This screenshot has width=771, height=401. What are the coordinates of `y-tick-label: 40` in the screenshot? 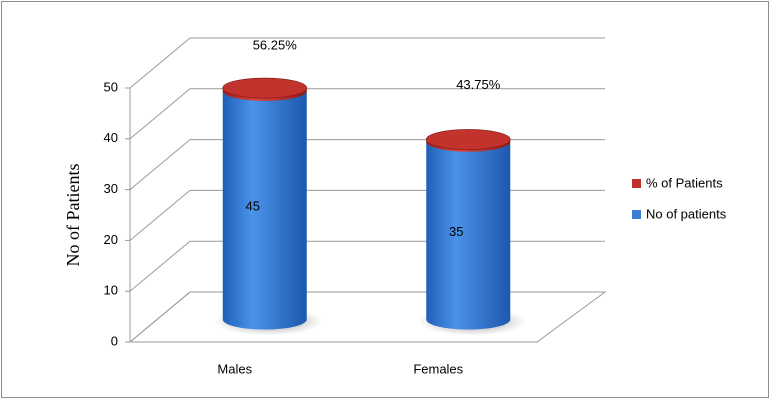 It's located at (111, 137).